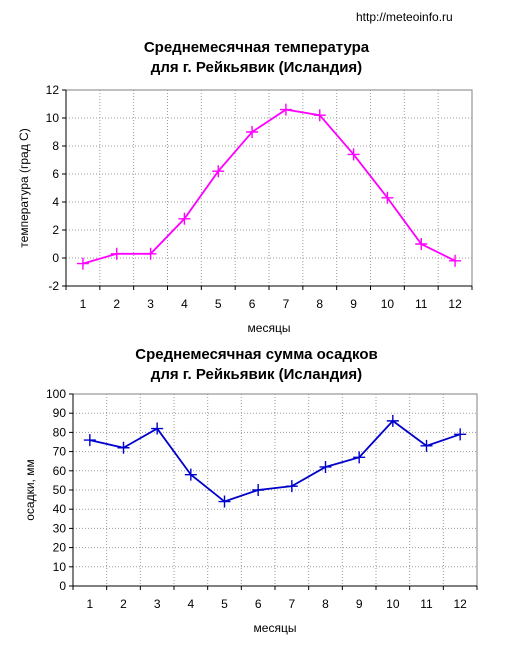  What do you see at coordinates (53, 286) in the screenshot?
I see `y-tick-label: -2` at bounding box center [53, 286].